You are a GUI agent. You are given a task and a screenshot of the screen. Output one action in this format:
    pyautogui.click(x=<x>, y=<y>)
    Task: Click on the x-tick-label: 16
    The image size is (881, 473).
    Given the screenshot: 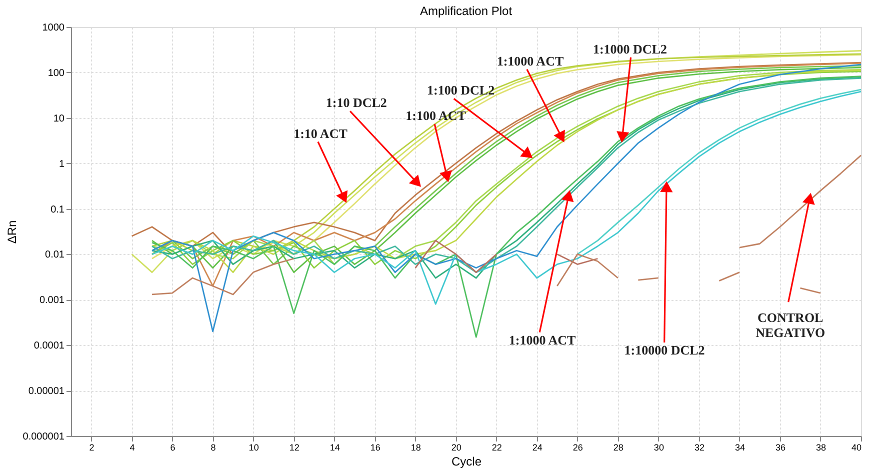 What is the action you would take?
    pyautogui.click(x=375, y=447)
    